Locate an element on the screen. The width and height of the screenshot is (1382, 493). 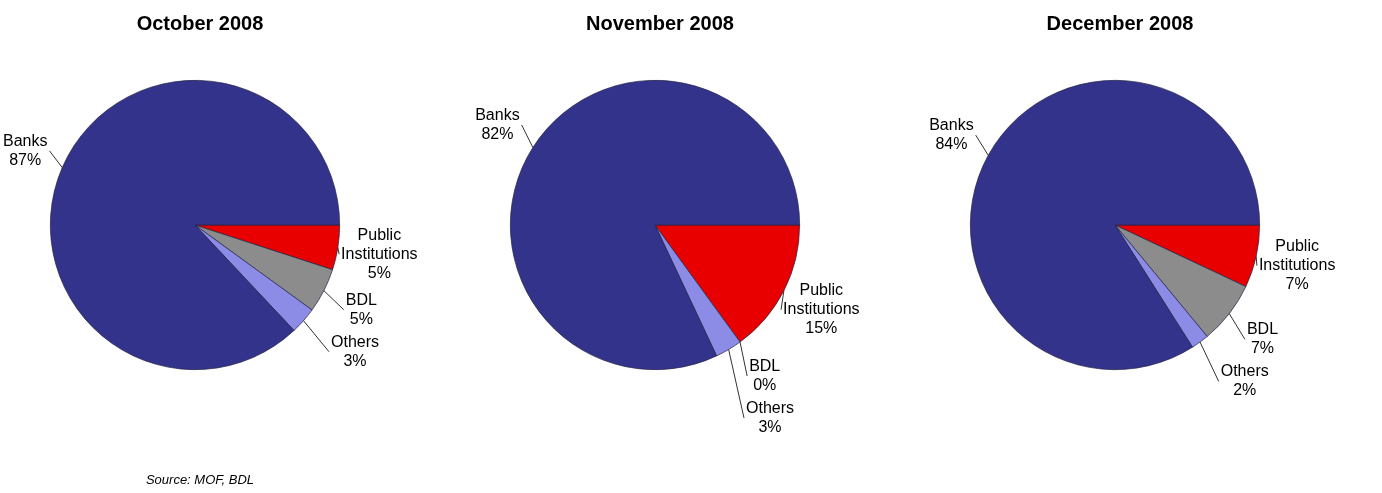
data-label: 15% is located at coordinates (821, 328).